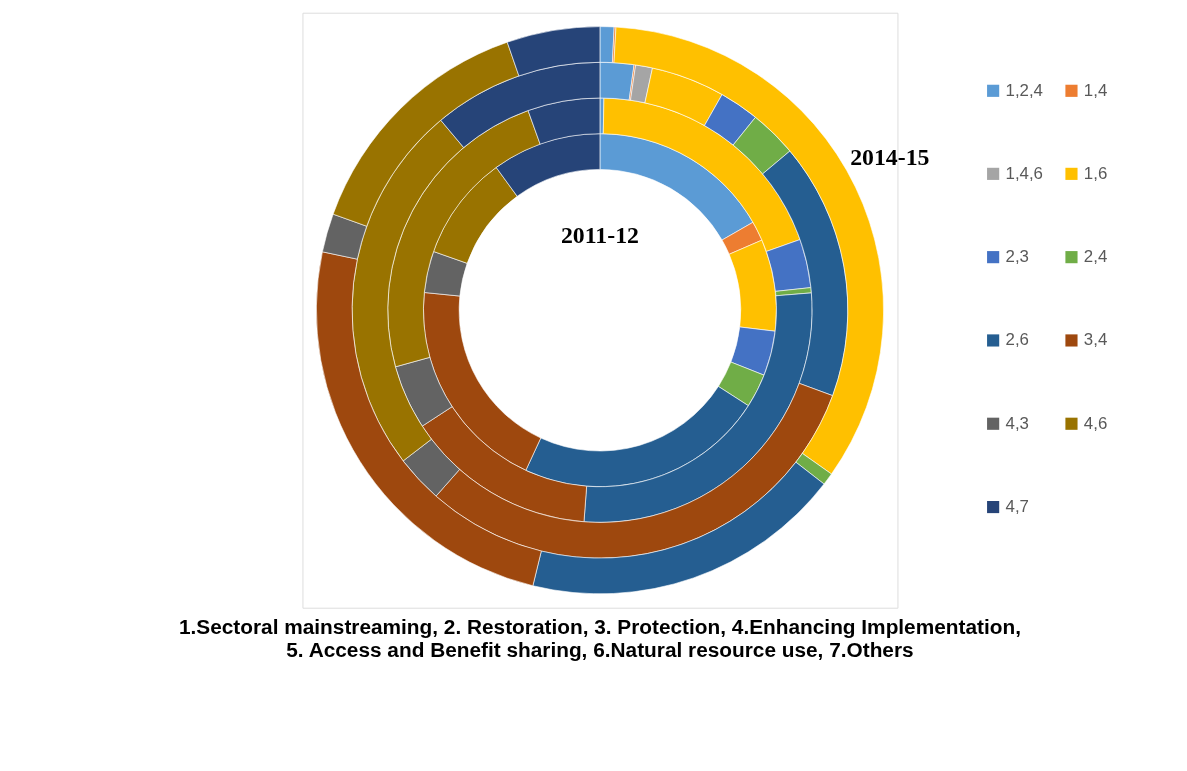 The width and height of the screenshot is (1187, 771). I want to click on text: 5. Access and Benefit sharing, 6.Natural resource use, 7.Others, so click(600, 650).